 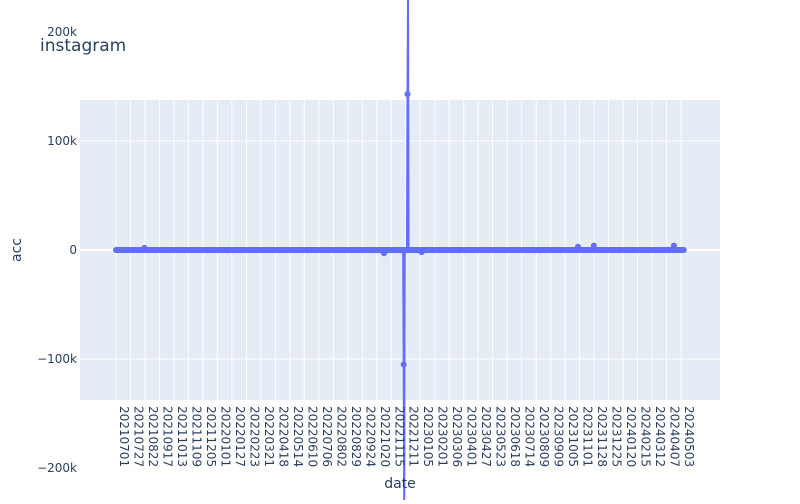 What do you see at coordinates (62, 141) in the screenshot?
I see `y-tick-label: 100k` at bounding box center [62, 141].